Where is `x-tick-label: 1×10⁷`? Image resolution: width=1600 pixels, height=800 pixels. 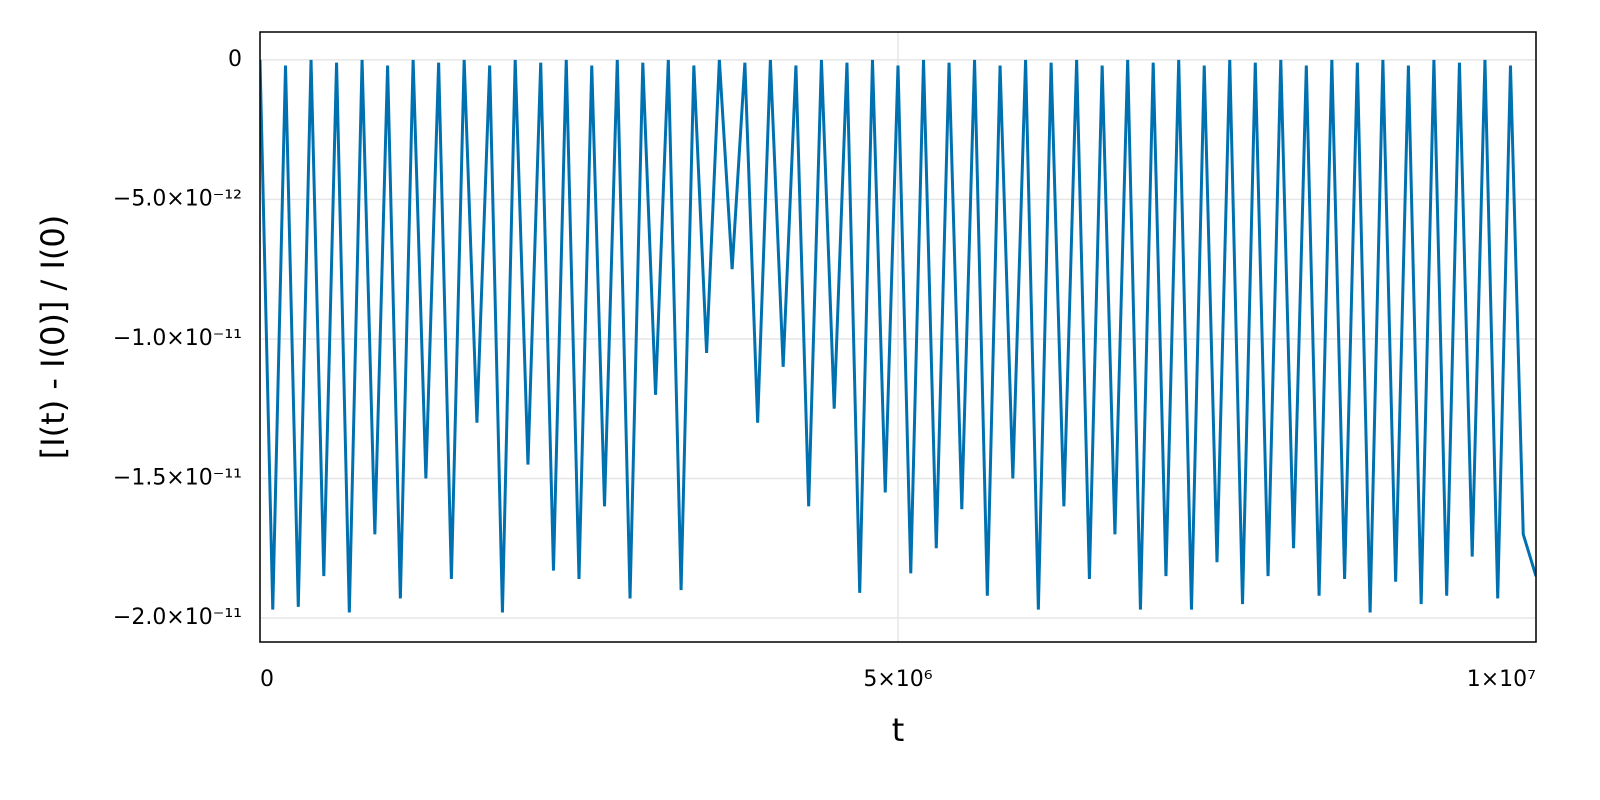 x-tick-label: 1×10⁷ is located at coordinates (1501, 679).